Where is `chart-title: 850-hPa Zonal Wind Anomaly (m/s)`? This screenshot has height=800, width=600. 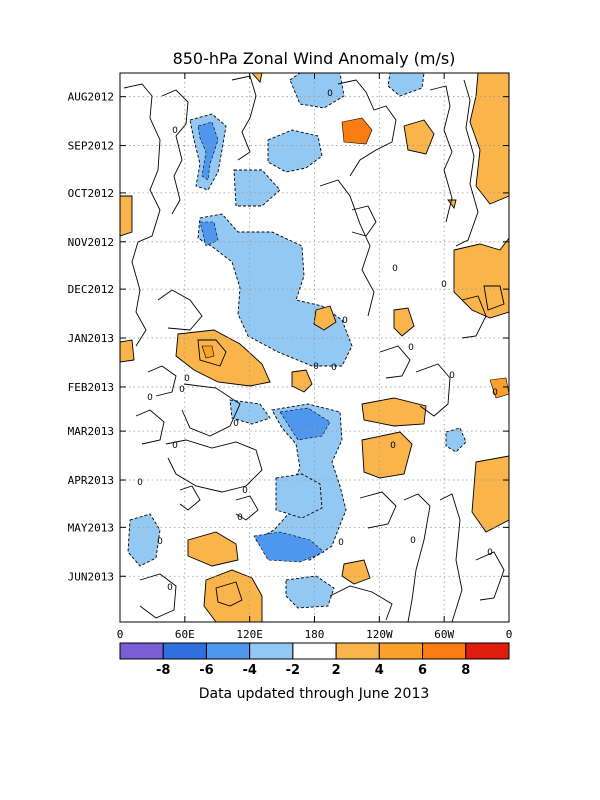
chart-title: 850-hPa Zonal Wind Anomaly (m/s) is located at coordinates (314, 58).